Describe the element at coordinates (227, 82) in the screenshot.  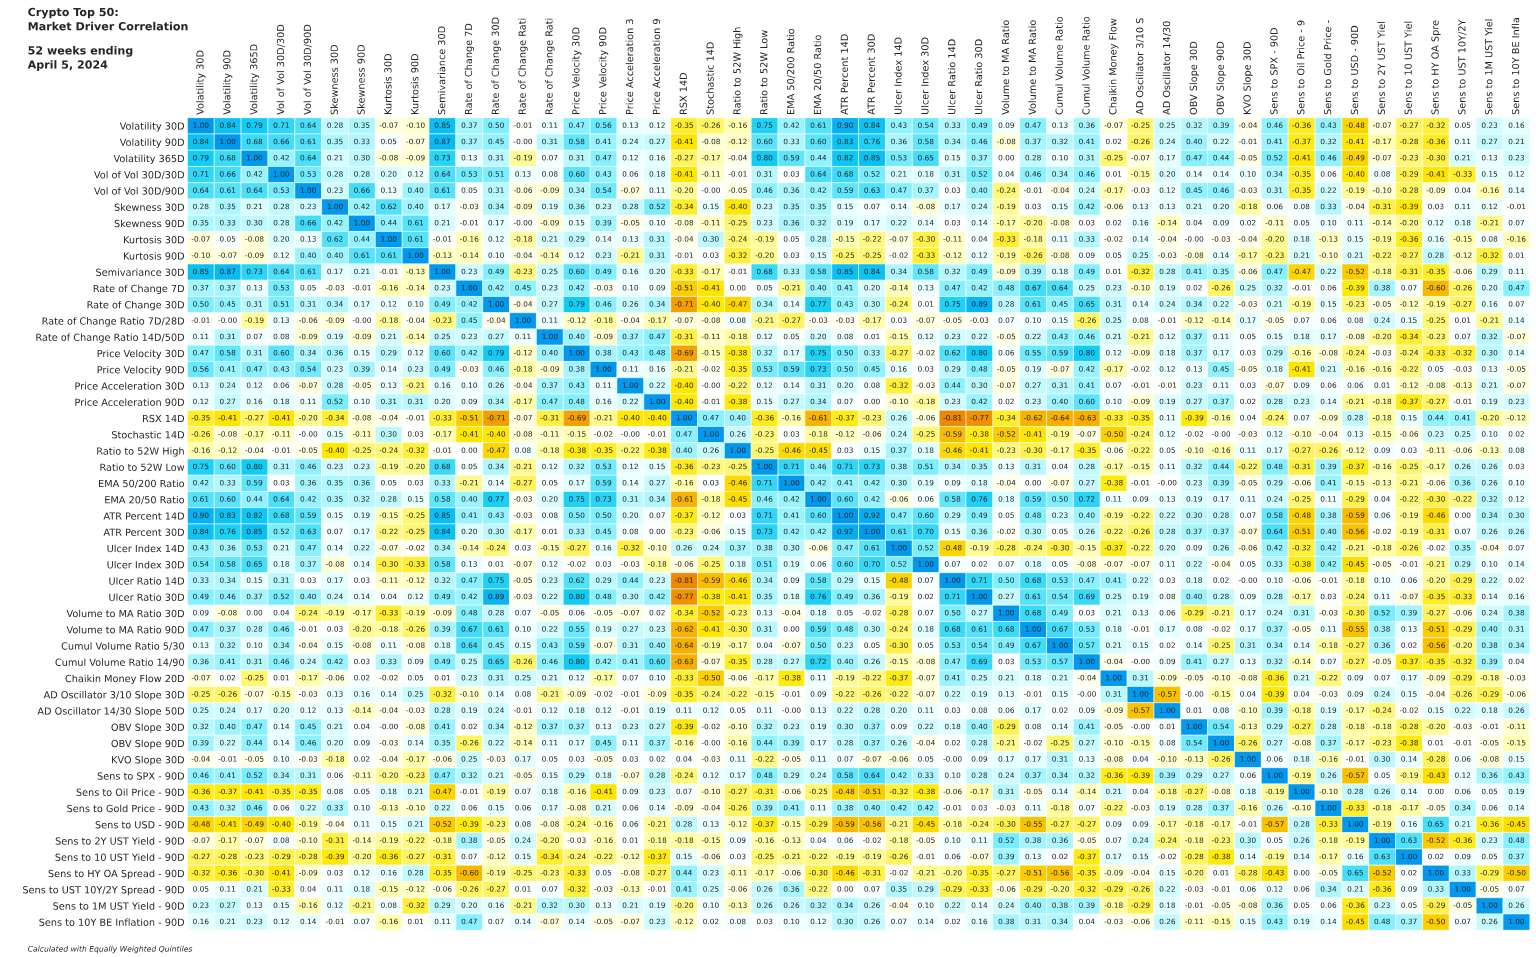
I see `x-tick-label: Volatility 90D` at that location.